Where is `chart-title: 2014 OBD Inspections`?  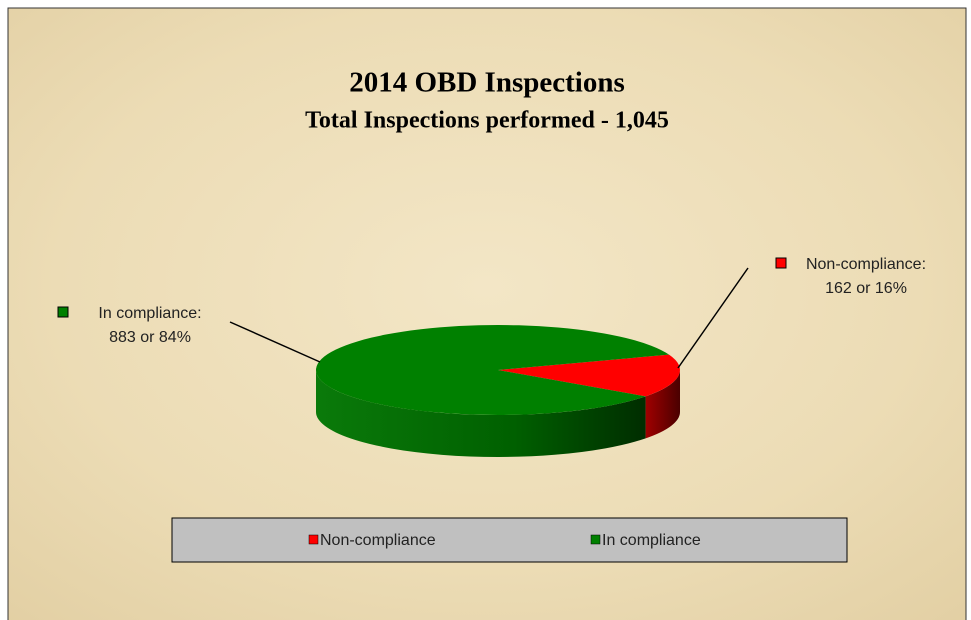
chart-title: 2014 OBD Inspections is located at coordinates (487, 83).